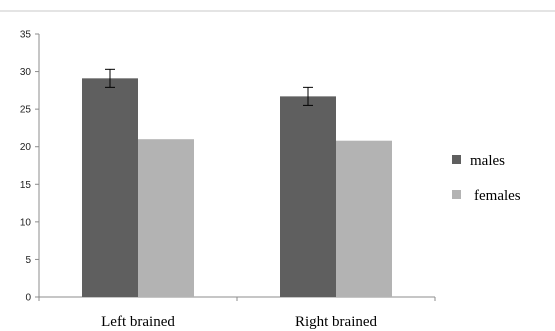  What do you see at coordinates (487, 161) in the screenshot?
I see `legend-label-males: males` at bounding box center [487, 161].